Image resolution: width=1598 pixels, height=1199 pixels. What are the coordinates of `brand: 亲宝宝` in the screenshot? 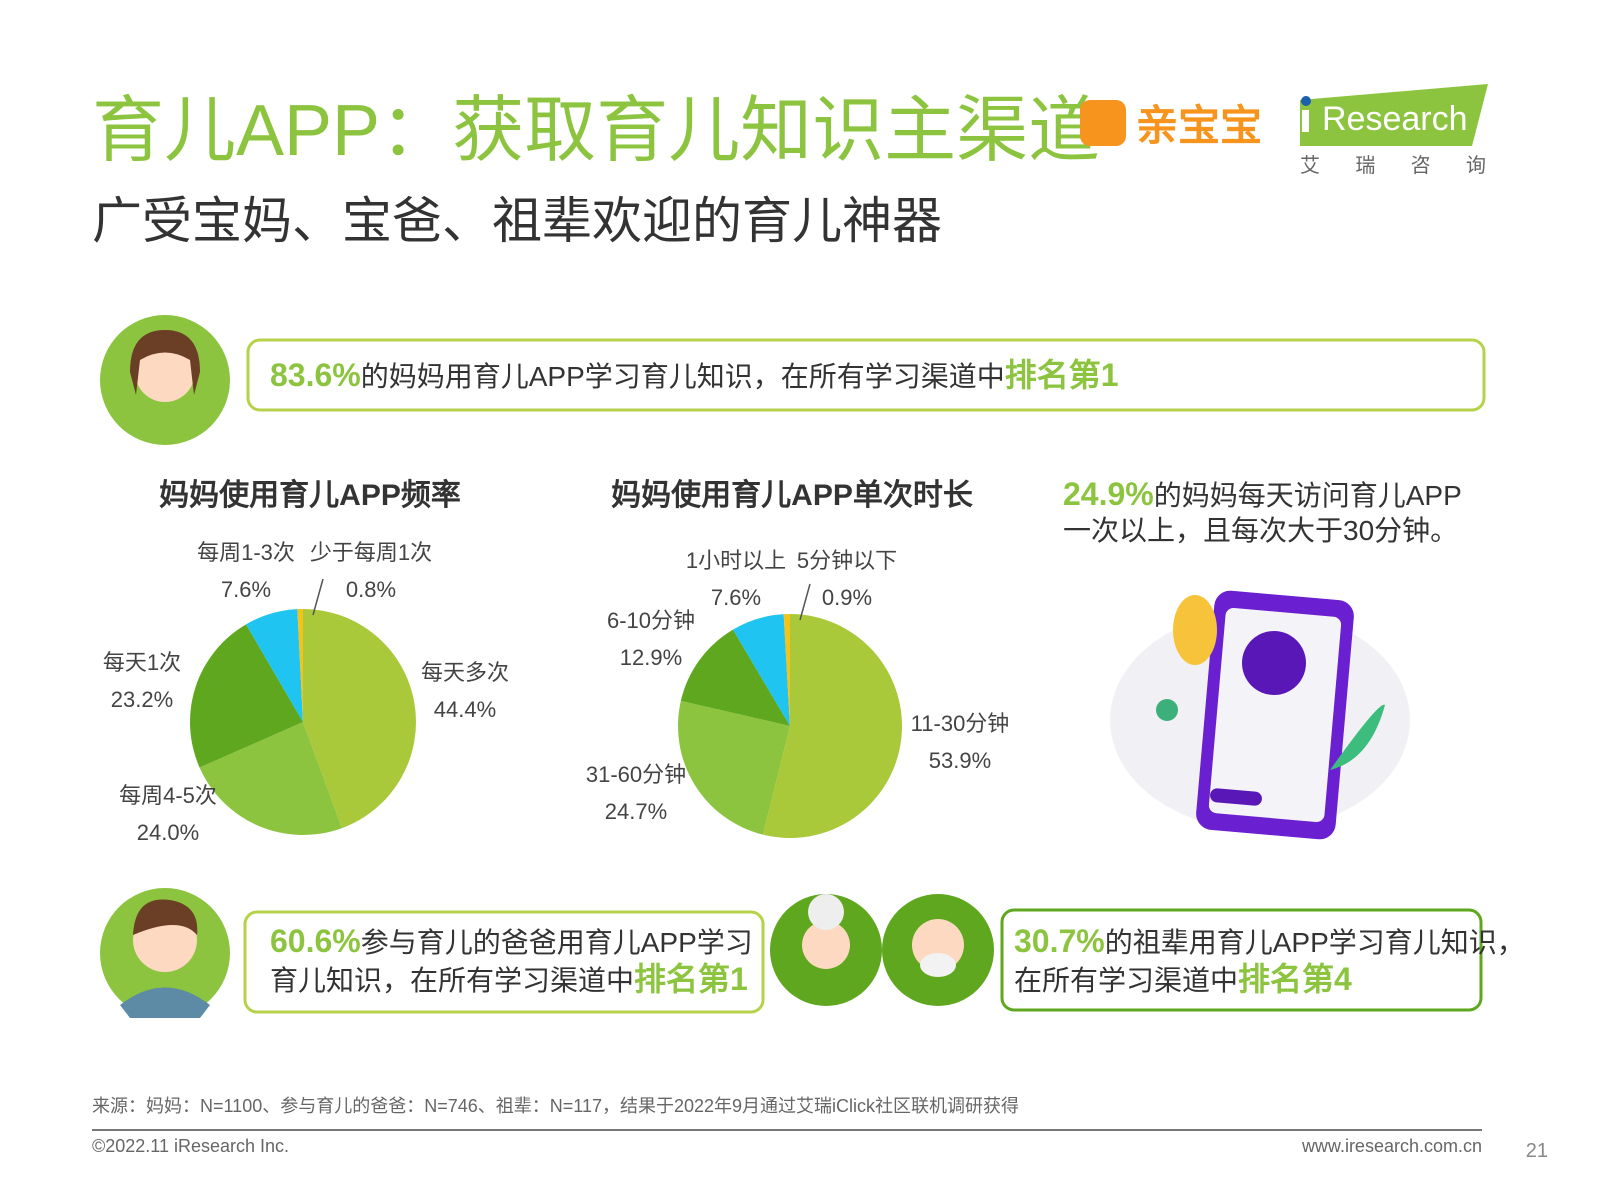 It's located at (1199, 125).